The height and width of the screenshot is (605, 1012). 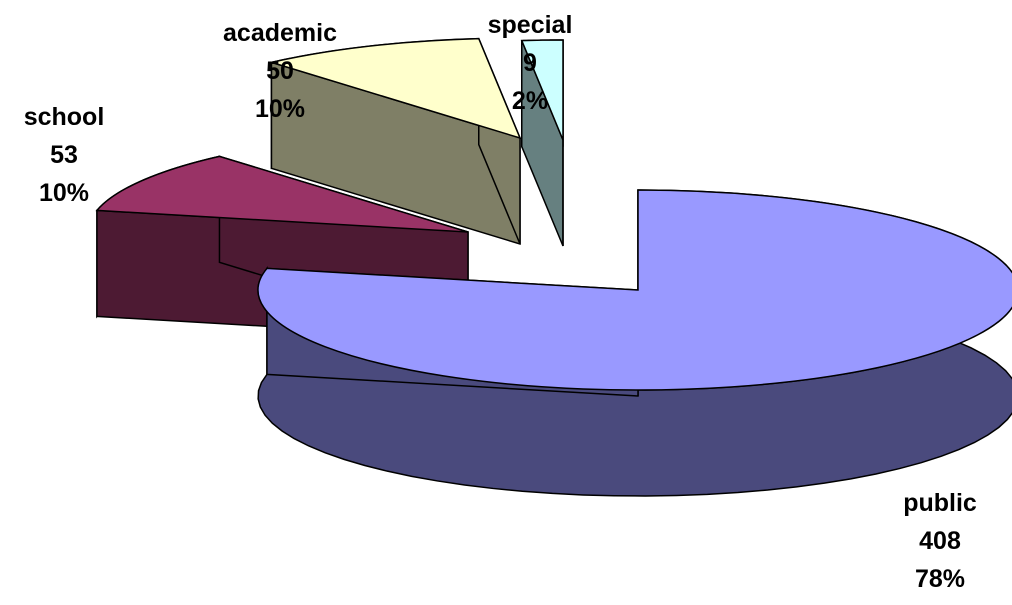 What do you see at coordinates (395, 88) in the screenshot?
I see `slice-academic-top` at bounding box center [395, 88].